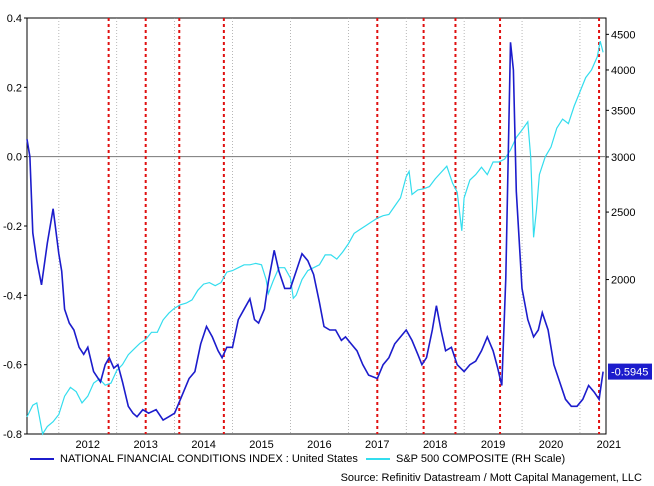  Describe the element at coordinates (12, 296) in the screenshot. I see `left-tick-label: -0.4` at that location.